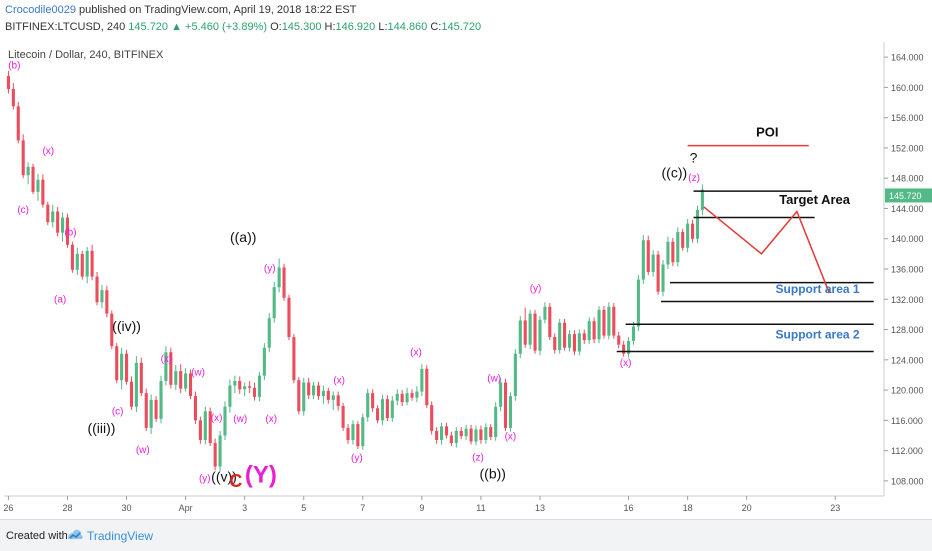 This screenshot has height=551, width=932. What do you see at coordinates (23, 210) in the screenshot?
I see `wave-c-1: (c)` at bounding box center [23, 210].